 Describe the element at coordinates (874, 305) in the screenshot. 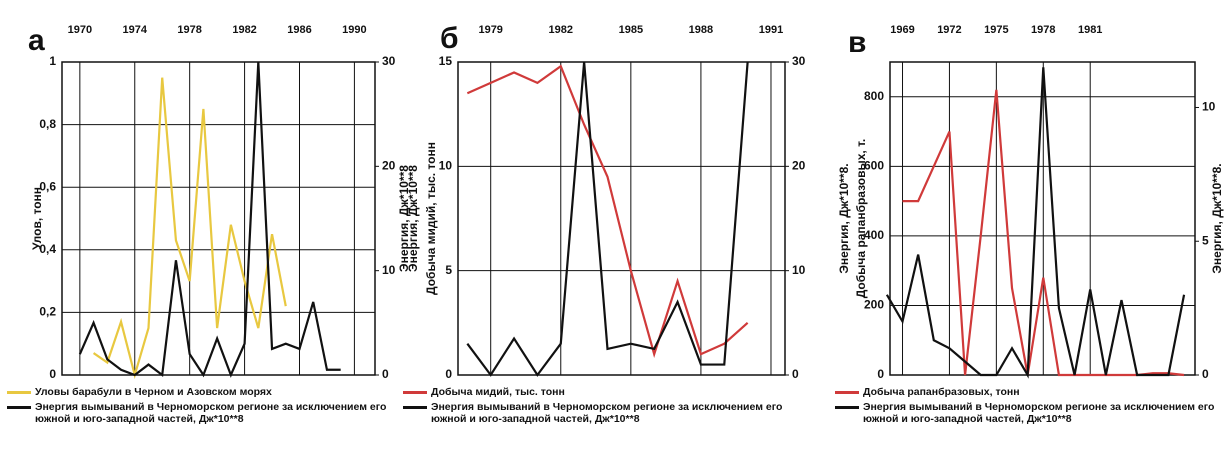

I see `y-tick-label: 200` at that location.